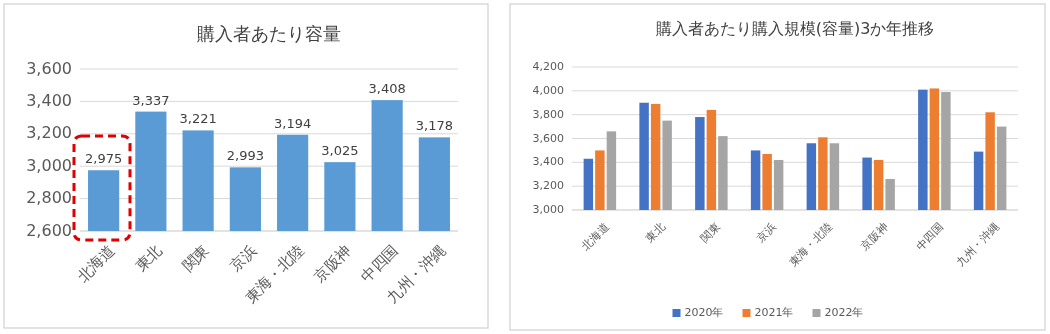 The height and width of the screenshot is (334, 1050). What do you see at coordinates (810, 244) in the screenshot?
I see `x-tick-label: 東海・北陸` at bounding box center [810, 244].